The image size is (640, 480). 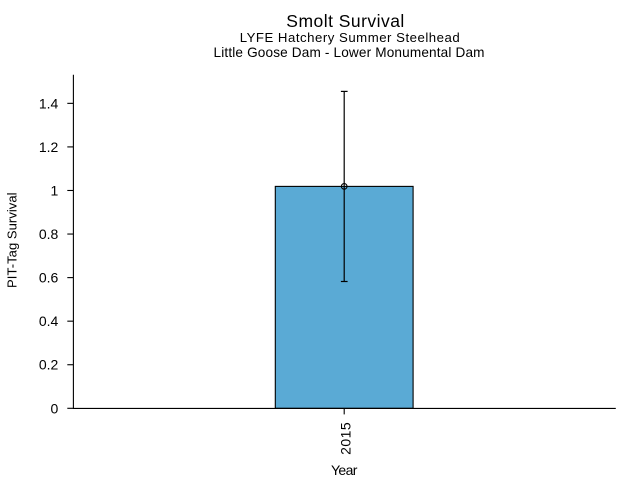 What do you see at coordinates (55, 408) in the screenshot?
I see `svg-text: 0` at bounding box center [55, 408].